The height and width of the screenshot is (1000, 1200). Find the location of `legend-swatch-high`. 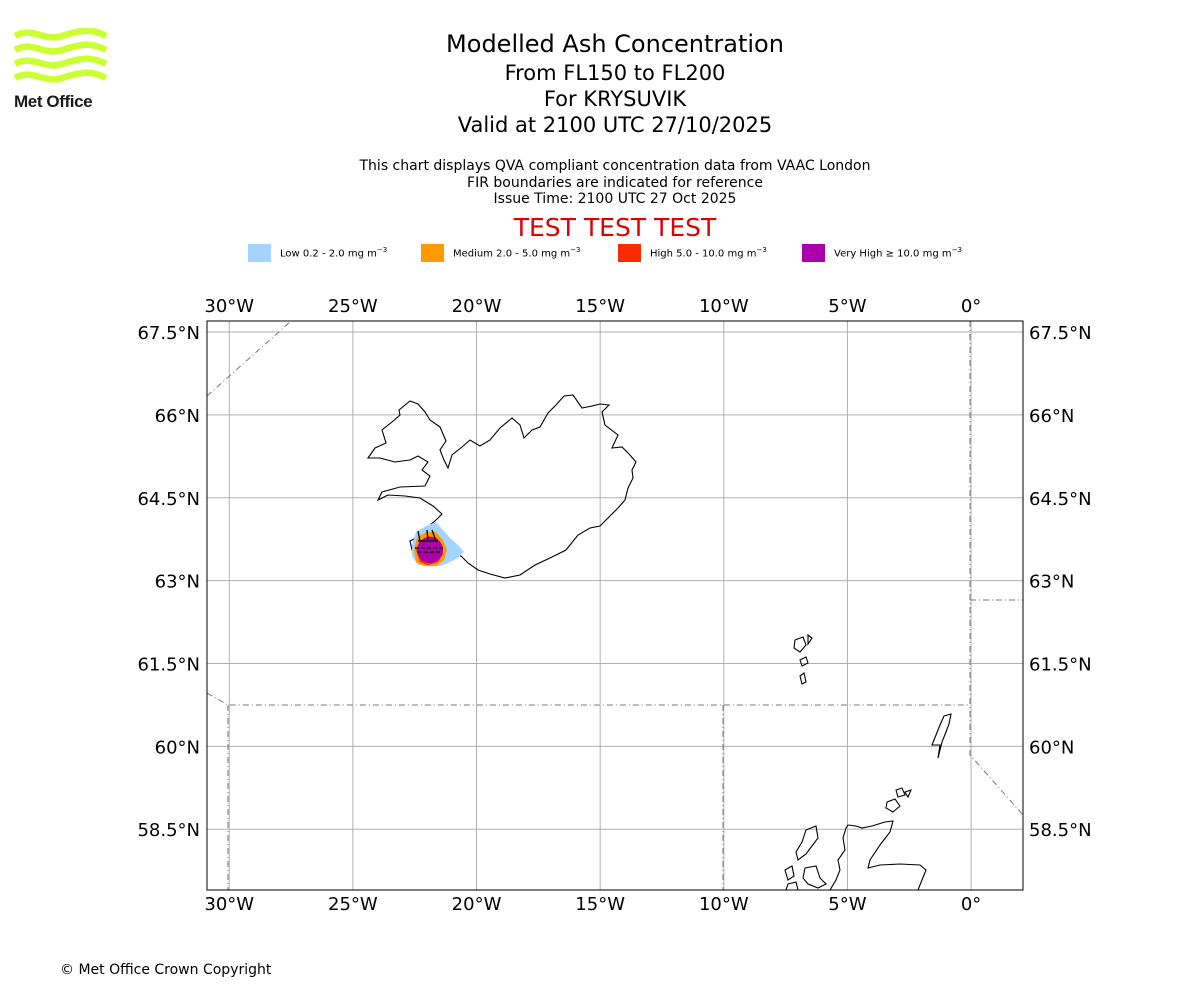

legend-swatch-high is located at coordinates (629, 253).